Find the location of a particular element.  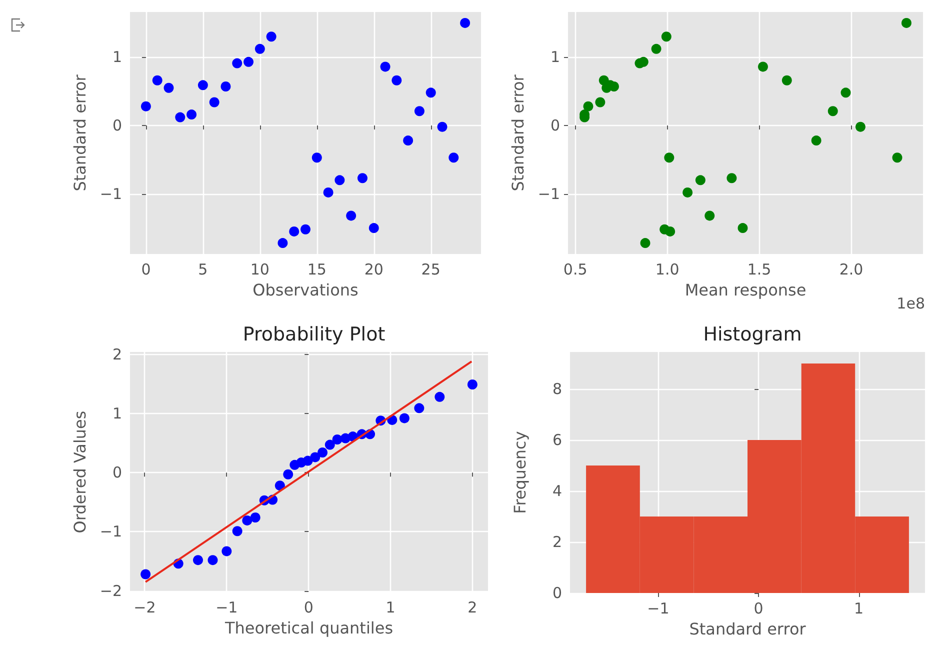

x-tick-label: 15 is located at coordinates (316, 269).